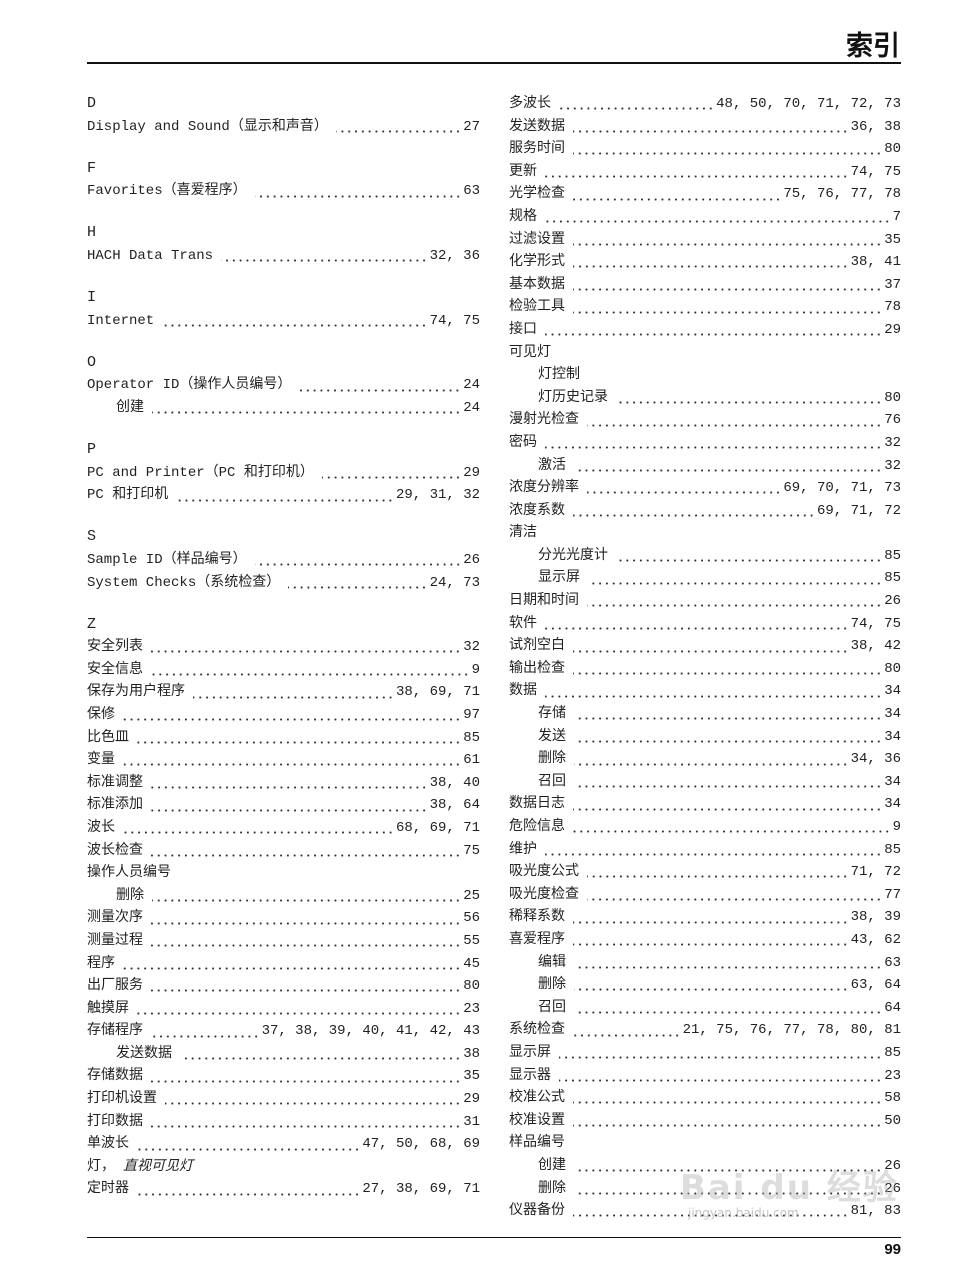 This screenshot has width=961, height=1280. I want to click on page-references: 24, so click(471, 407).